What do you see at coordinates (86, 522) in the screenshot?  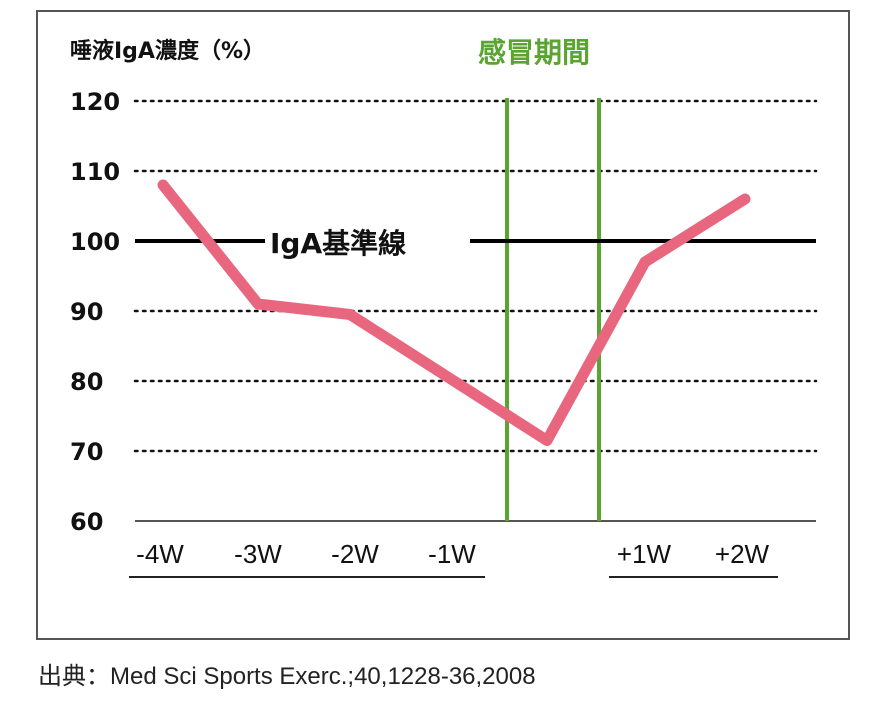 I see `y-tick-label: 60` at bounding box center [86, 522].